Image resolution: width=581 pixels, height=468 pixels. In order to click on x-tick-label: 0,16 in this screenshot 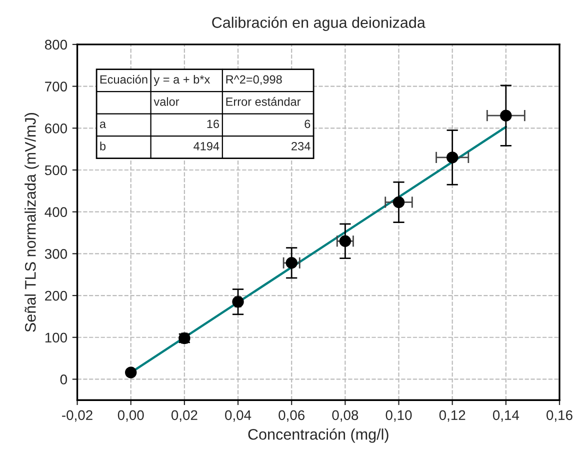, I will do `click(559, 416)`.